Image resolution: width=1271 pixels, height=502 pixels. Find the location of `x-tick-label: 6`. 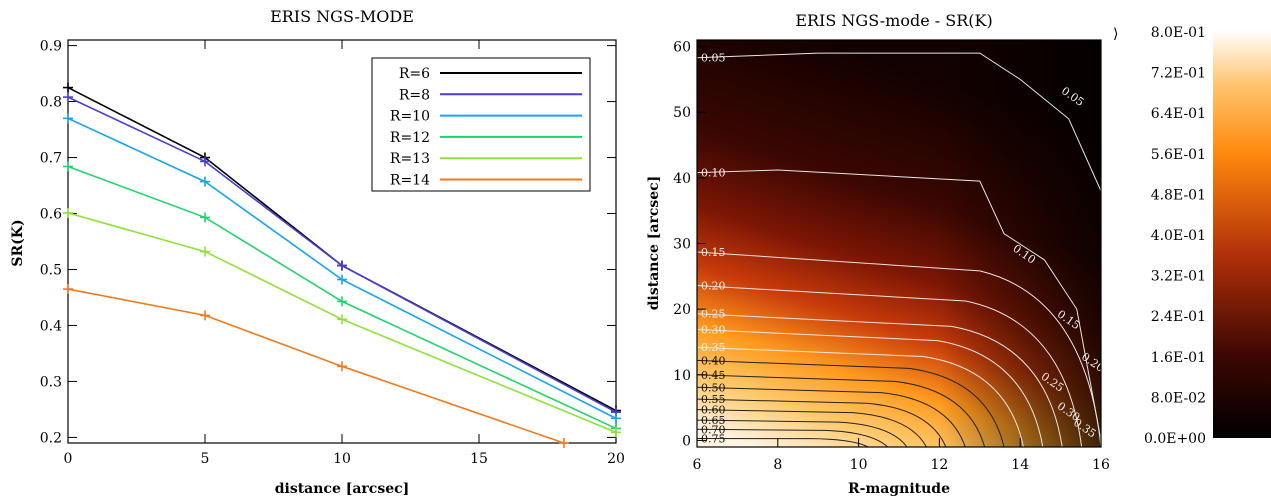

x-tick-label: 6 is located at coordinates (697, 465).